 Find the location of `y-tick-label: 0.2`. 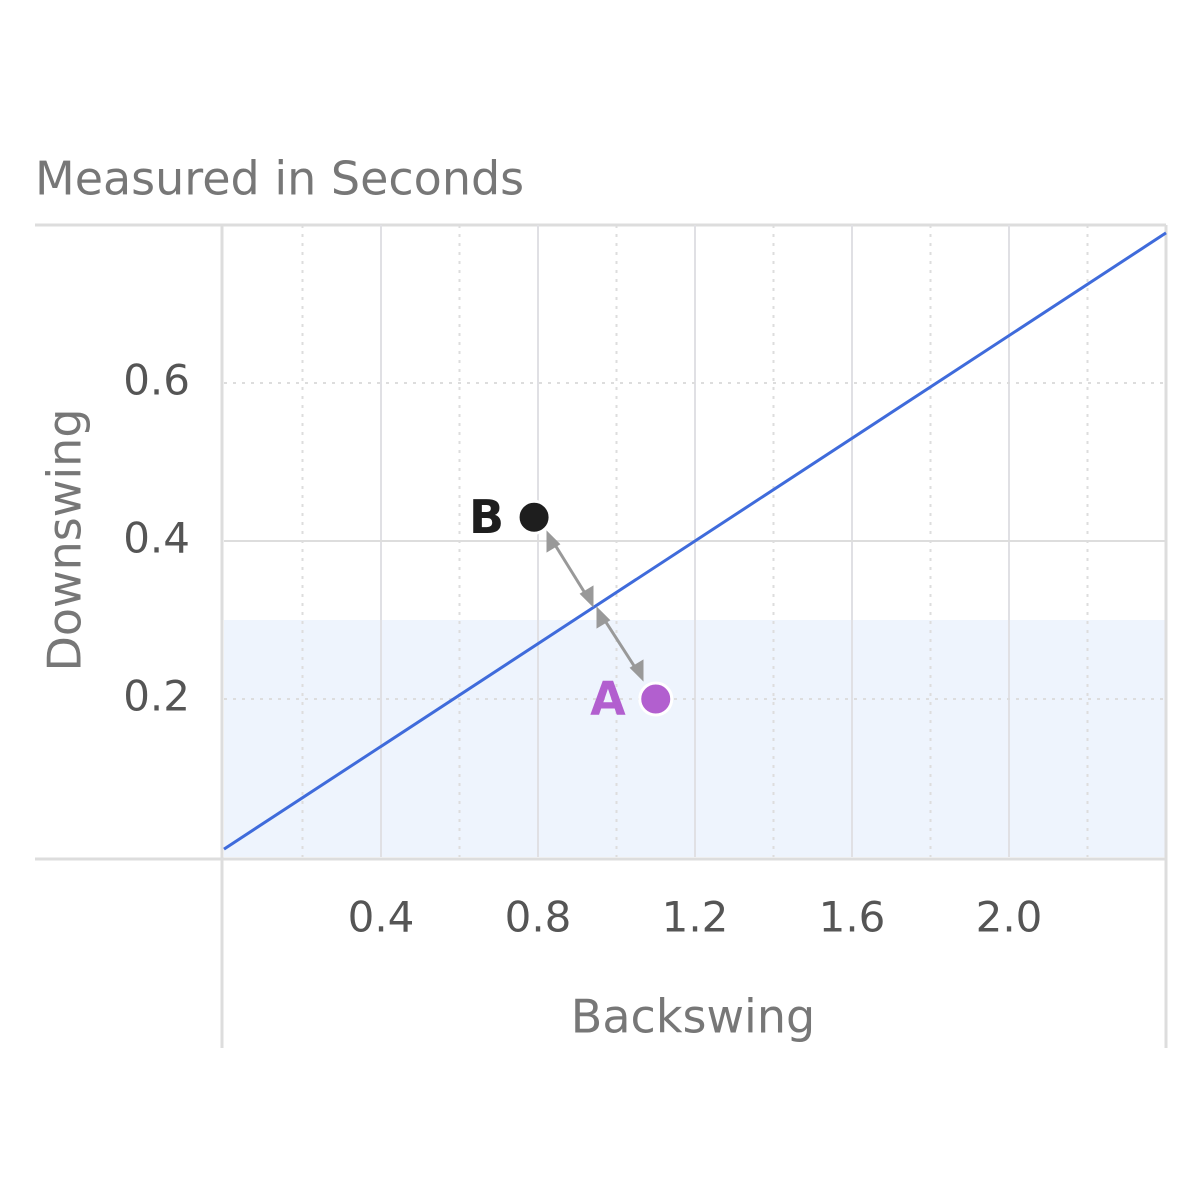

y-tick-label: 0.2 is located at coordinates (156, 696).